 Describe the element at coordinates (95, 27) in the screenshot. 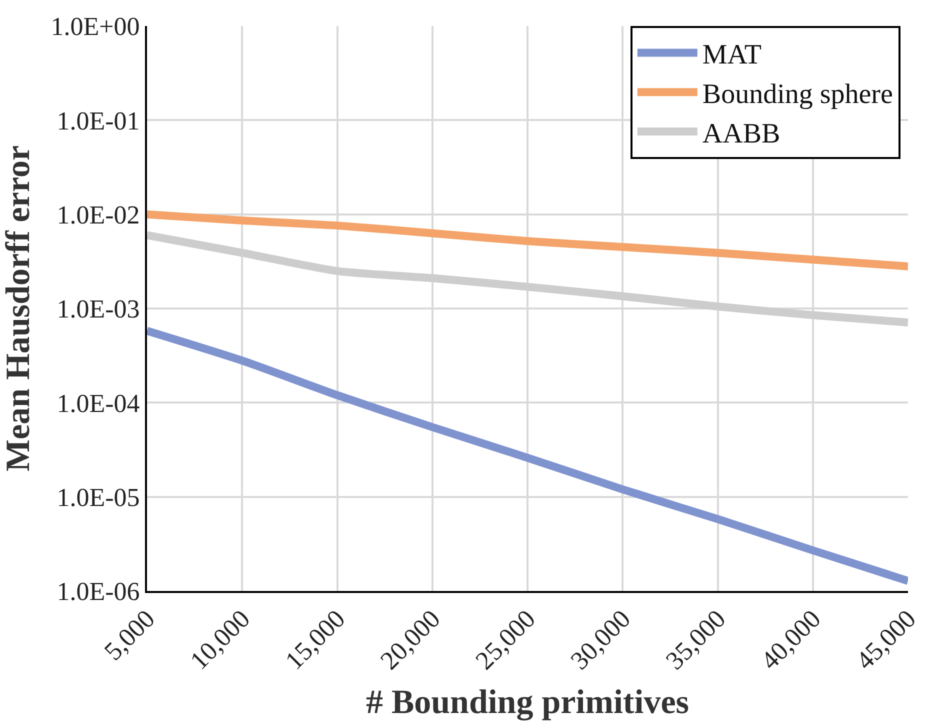

I see `y-tick-label: 1.0E+00` at that location.